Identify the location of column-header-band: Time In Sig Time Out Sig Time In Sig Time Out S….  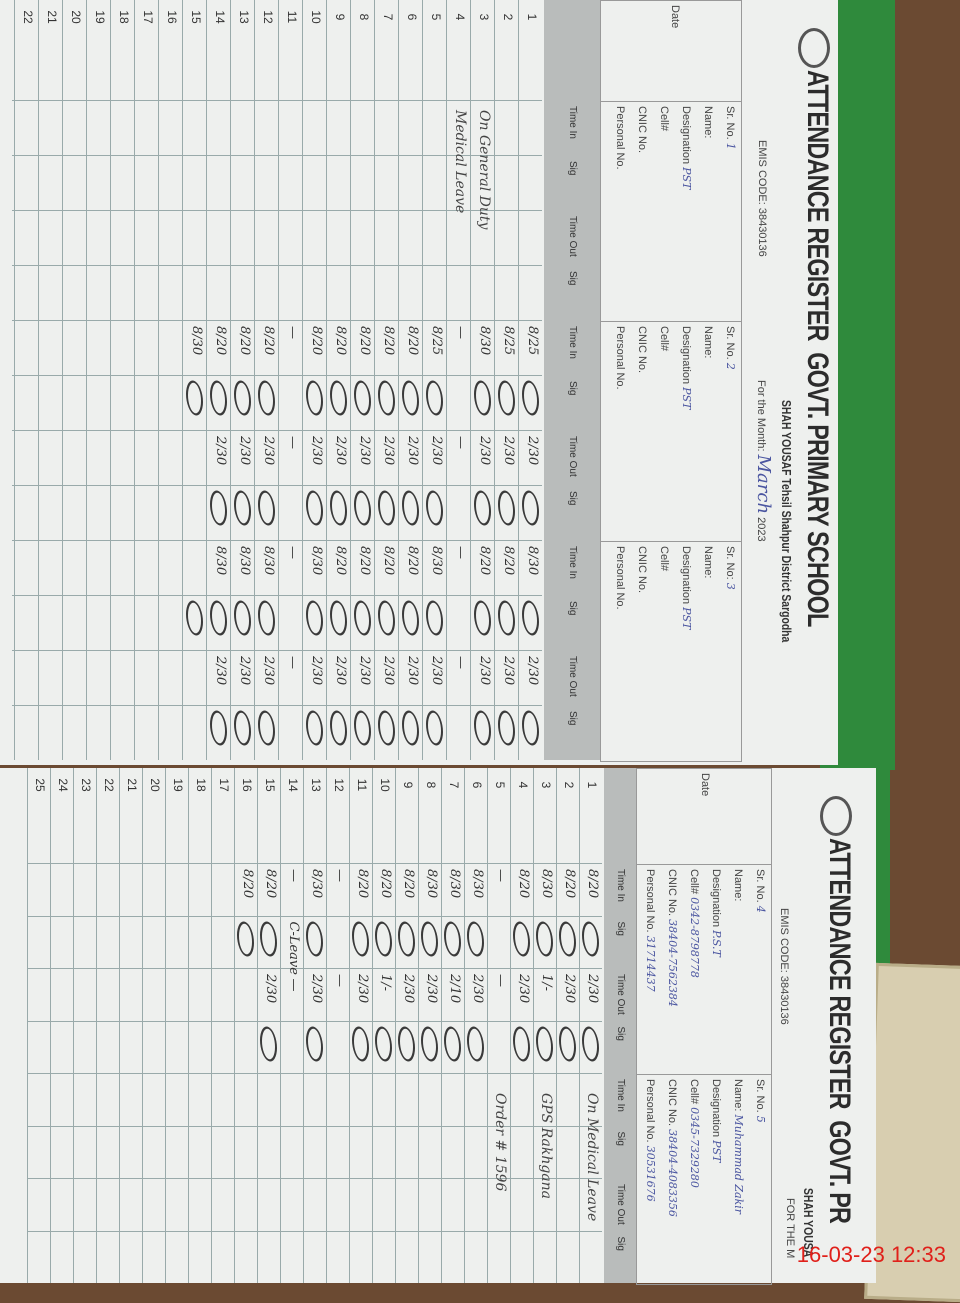
(620, 1025).